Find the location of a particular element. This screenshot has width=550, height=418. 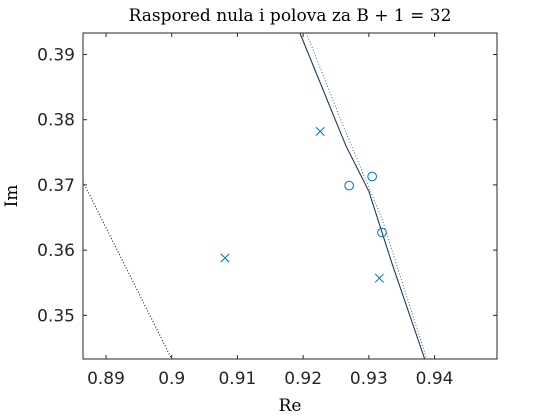

y-tick-label: 0.35 is located at coordinates (56, 316).